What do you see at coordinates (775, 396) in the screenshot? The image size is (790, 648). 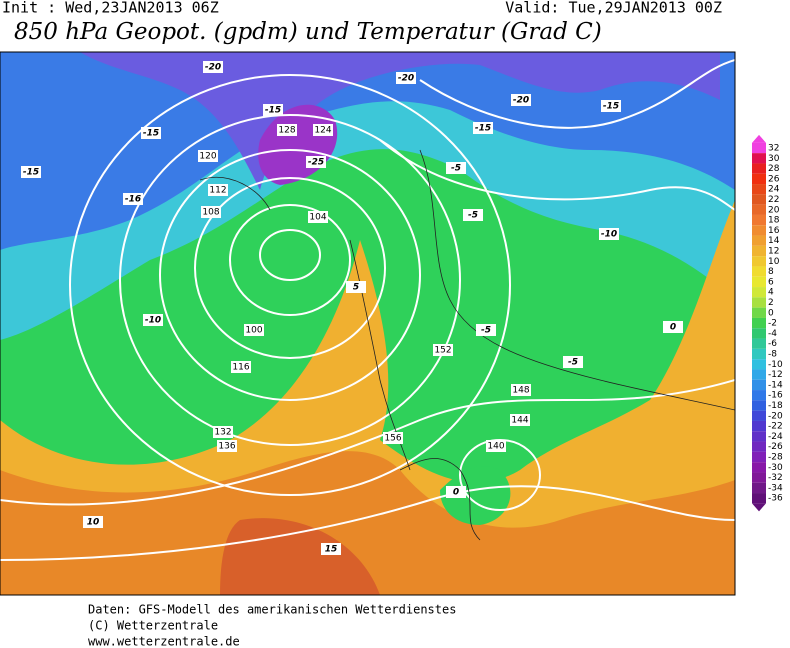 I see `legend-label: -16` at bounding box center [775, 396].